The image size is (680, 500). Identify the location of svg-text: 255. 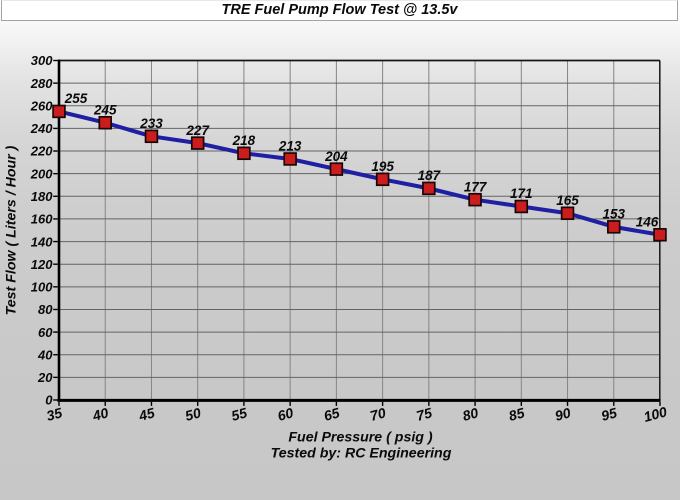
(76, 98).